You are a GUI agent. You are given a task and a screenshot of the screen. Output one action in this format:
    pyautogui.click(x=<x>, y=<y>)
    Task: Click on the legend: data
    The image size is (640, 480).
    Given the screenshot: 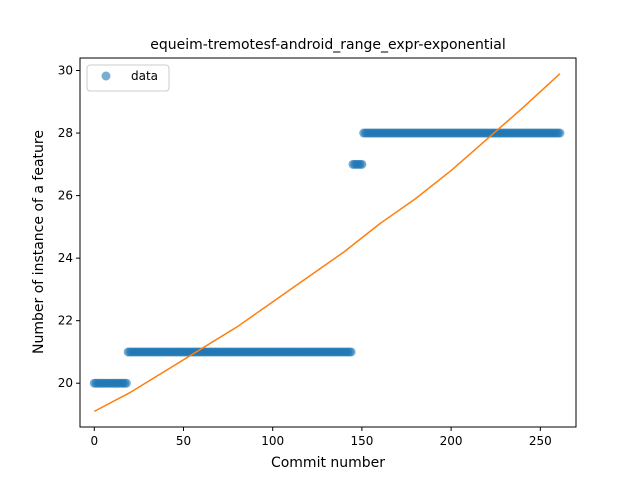 What is the action you would take?
    pyautogui.click(x=128, y=78)
    